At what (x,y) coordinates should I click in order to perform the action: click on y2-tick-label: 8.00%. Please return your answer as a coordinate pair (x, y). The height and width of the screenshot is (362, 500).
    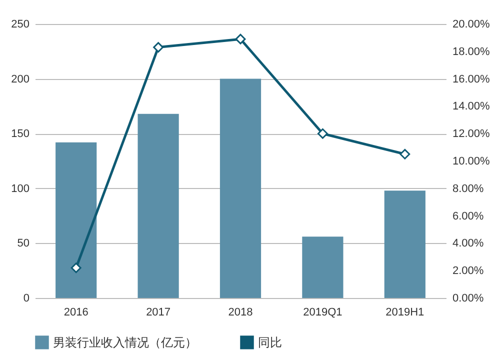
    Looking at the image, I should click on (468, 188).